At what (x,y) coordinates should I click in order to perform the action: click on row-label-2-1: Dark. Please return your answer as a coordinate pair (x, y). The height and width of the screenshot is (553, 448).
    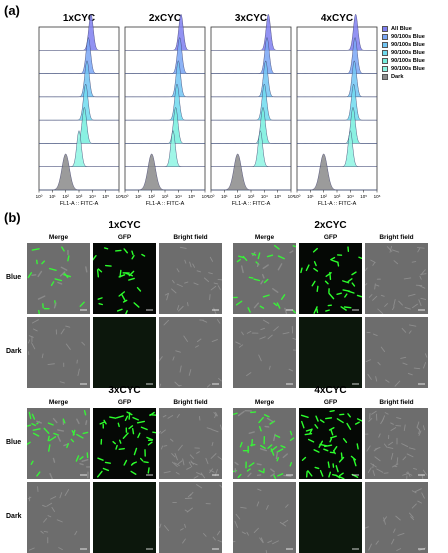
    Looking at the image, I should click on (14, 516).